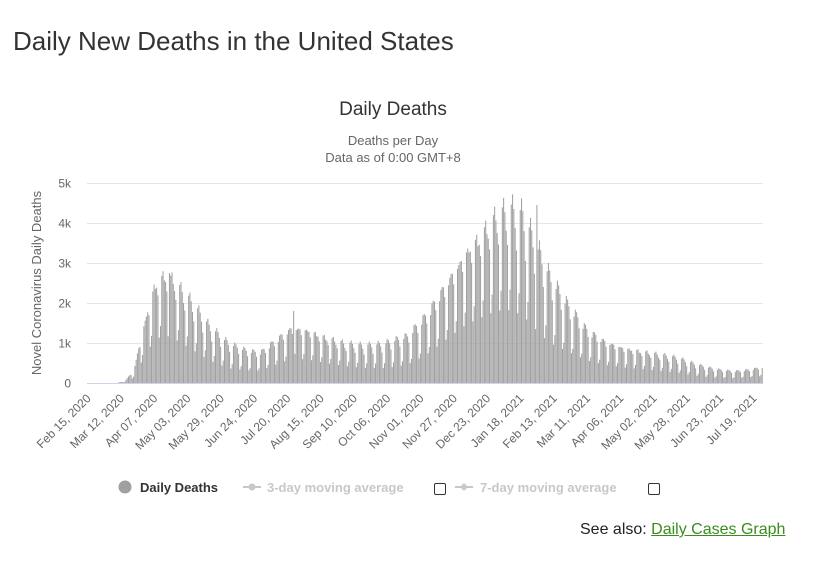 This screenshot has height=561, width=840. What do you see at coordinates (548, 487) in the screenshot?
I see `legend-item-7-day-moving-average: 7-day moving average` at bounding box center [548, 487].